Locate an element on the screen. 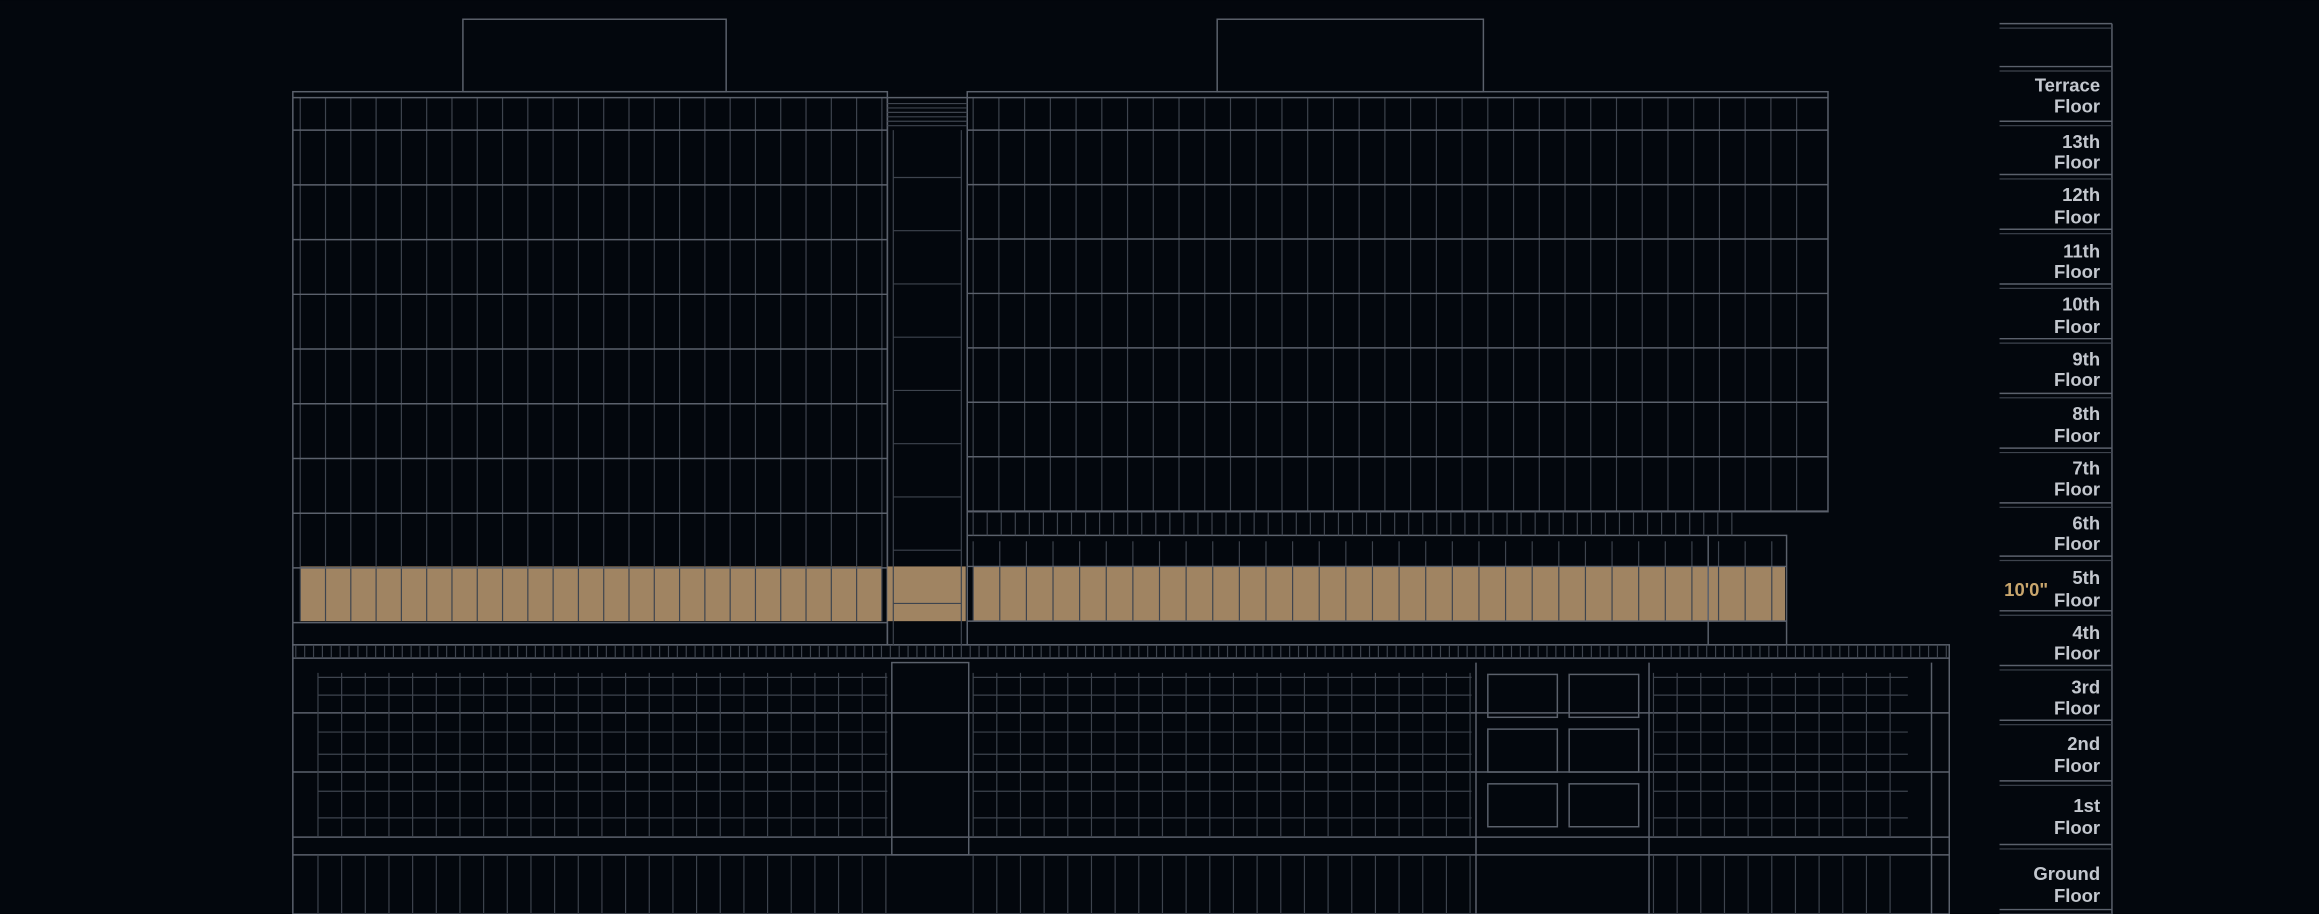 The width and height of the screenshot is (2319, 914). floor-label: 3rd is located at coordinates (2085, 687).